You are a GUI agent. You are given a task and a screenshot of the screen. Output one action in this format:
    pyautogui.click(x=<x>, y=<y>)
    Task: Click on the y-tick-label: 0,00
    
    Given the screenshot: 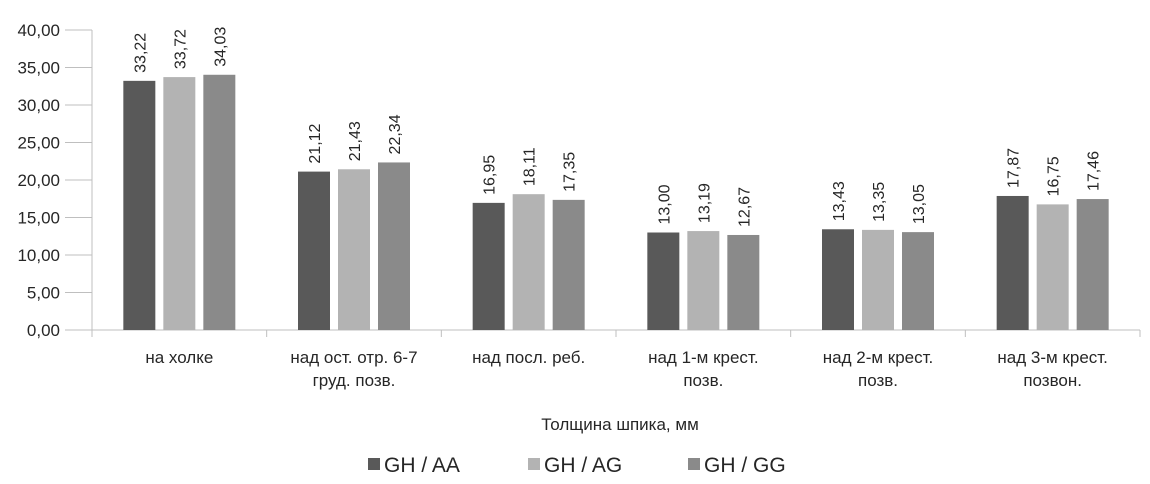 What is the action you would take?
    pyautogui.click(x=43, y=330)
    